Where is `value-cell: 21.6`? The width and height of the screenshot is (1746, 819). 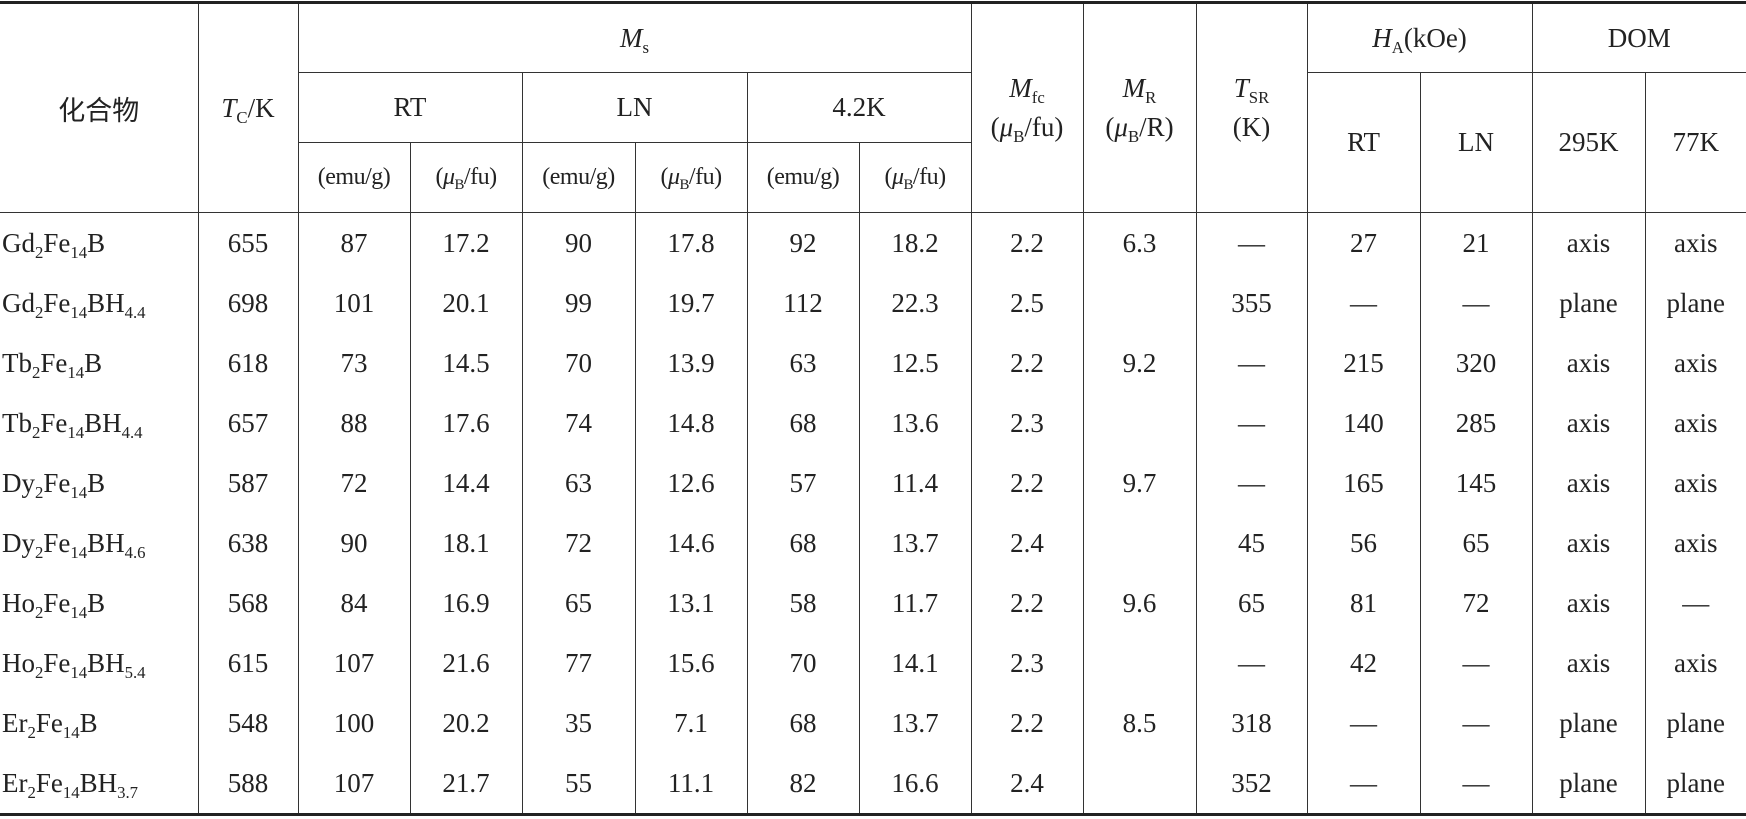
value-cell: 21.6 is located at coordinates (466, 663).